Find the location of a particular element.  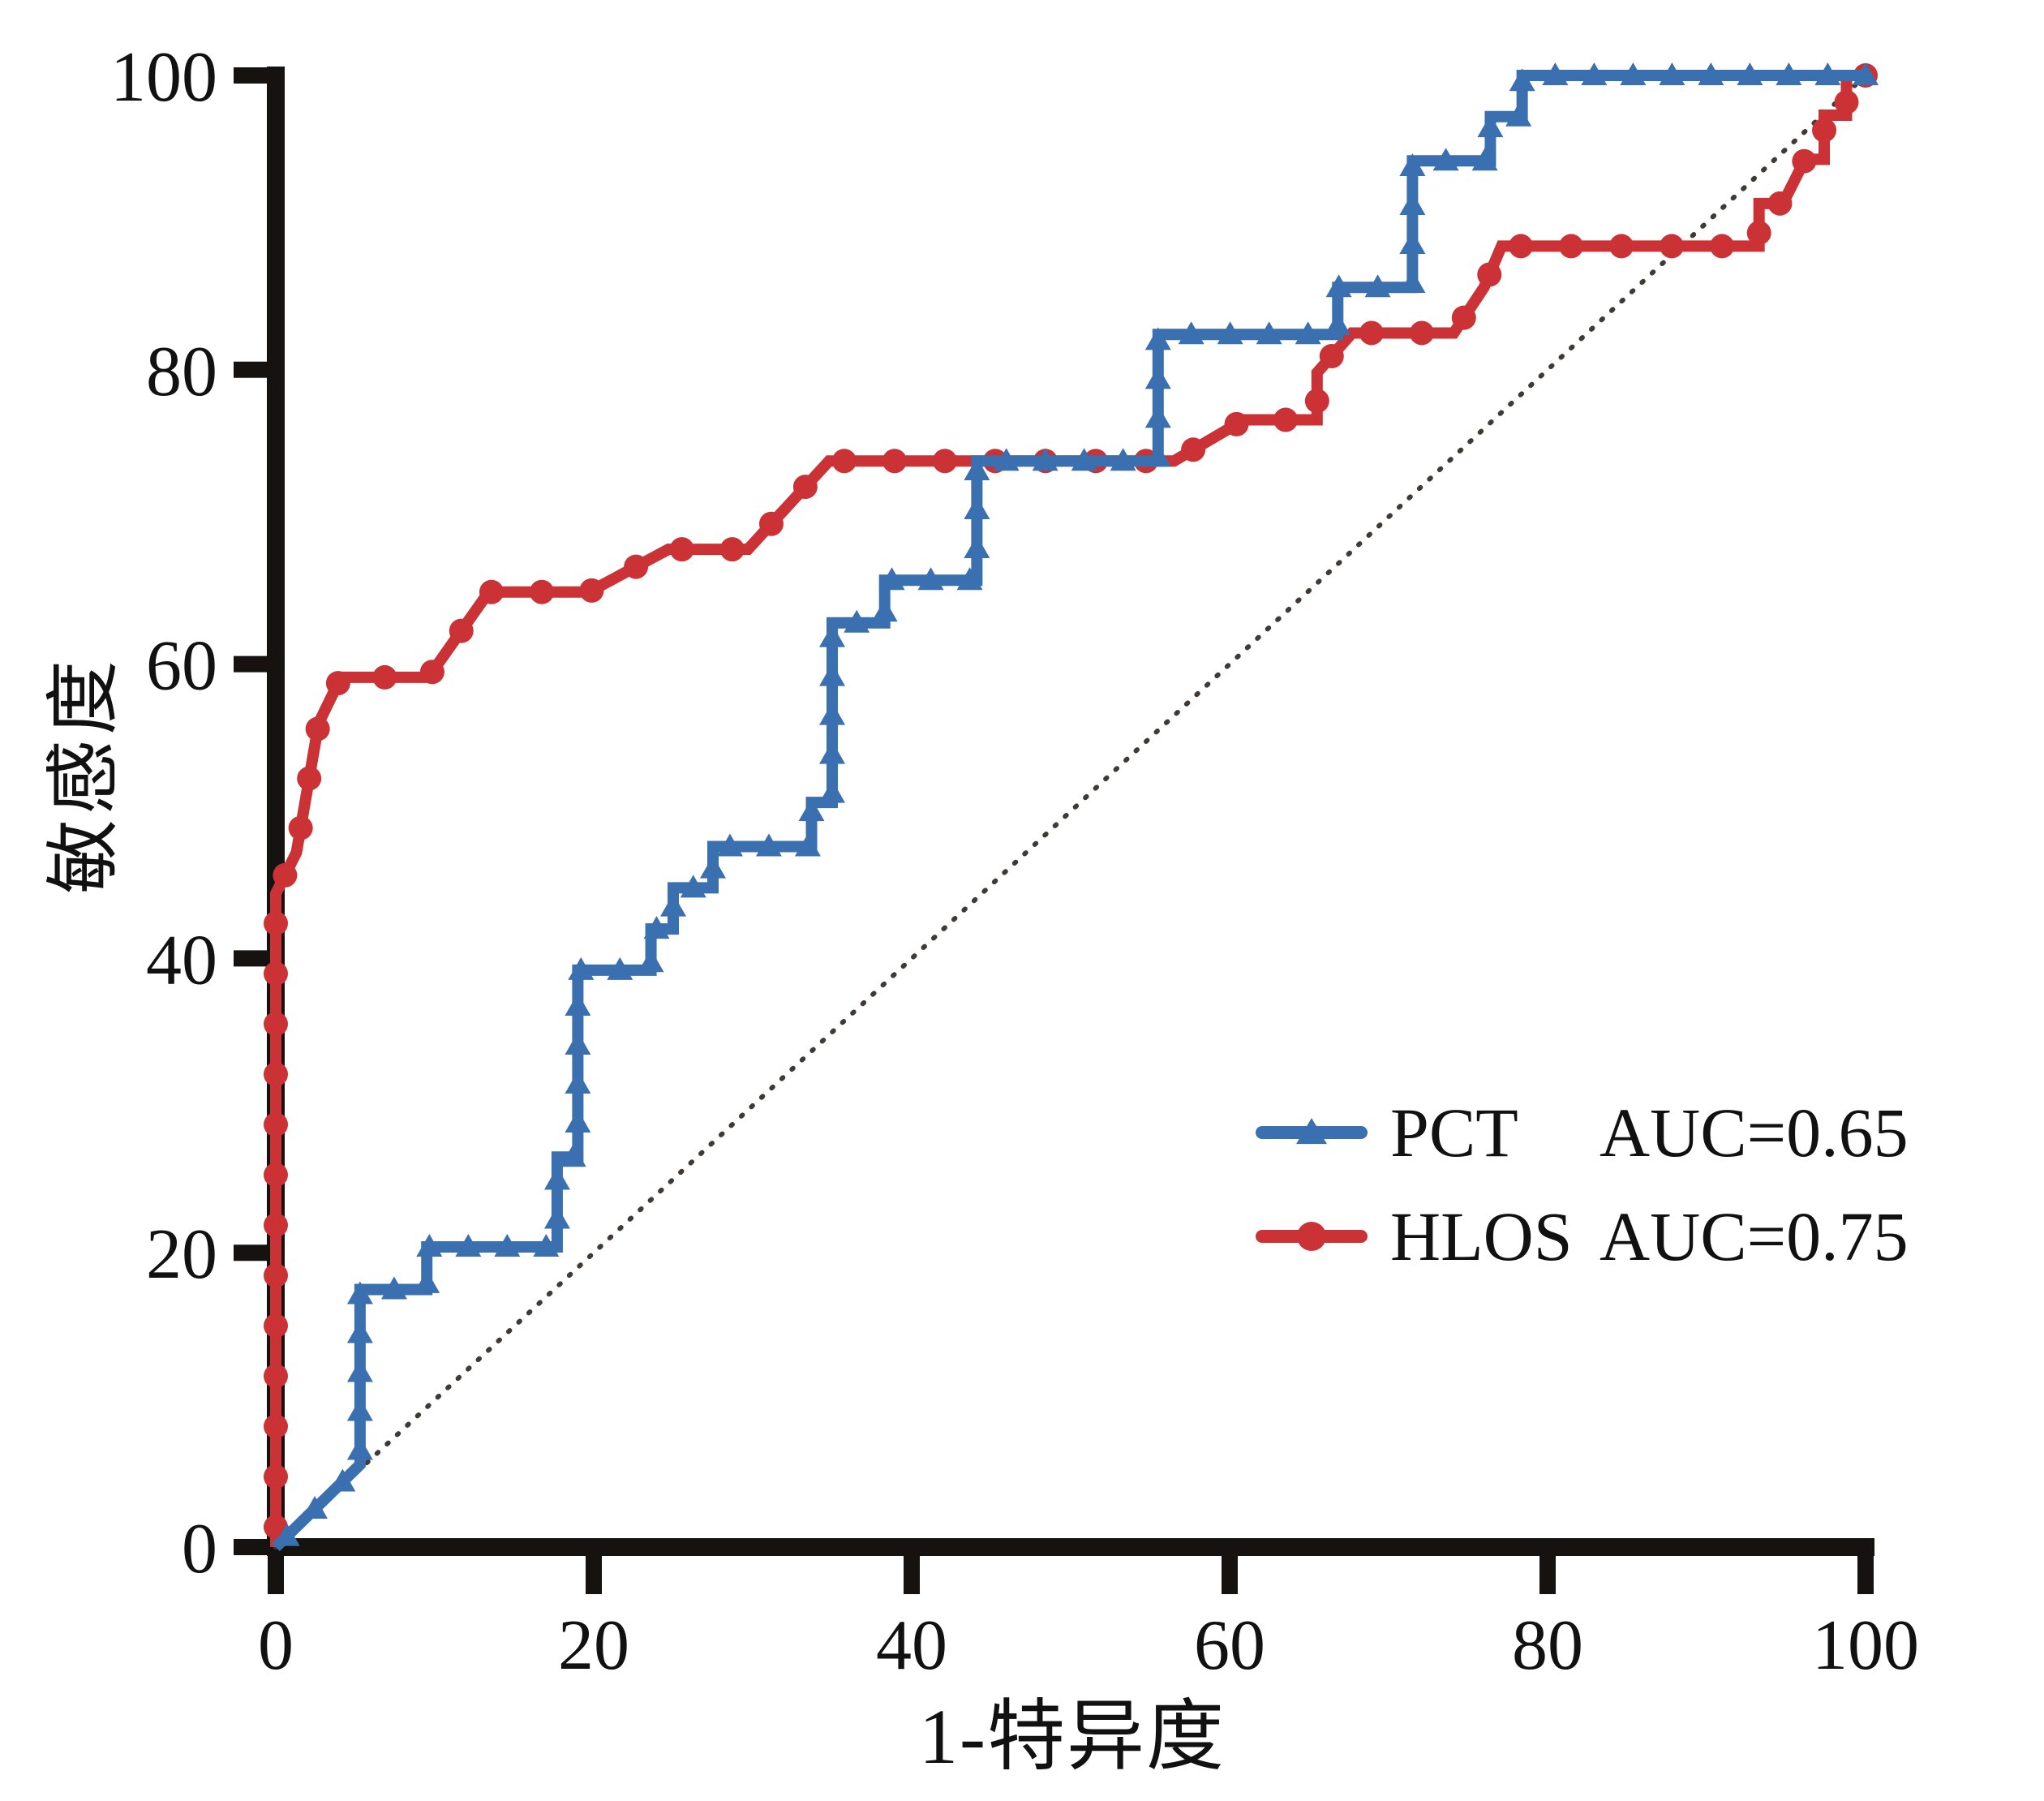

legend-item-pct: PCT AUC=0.65 is located at coordinates (1582, 1132).